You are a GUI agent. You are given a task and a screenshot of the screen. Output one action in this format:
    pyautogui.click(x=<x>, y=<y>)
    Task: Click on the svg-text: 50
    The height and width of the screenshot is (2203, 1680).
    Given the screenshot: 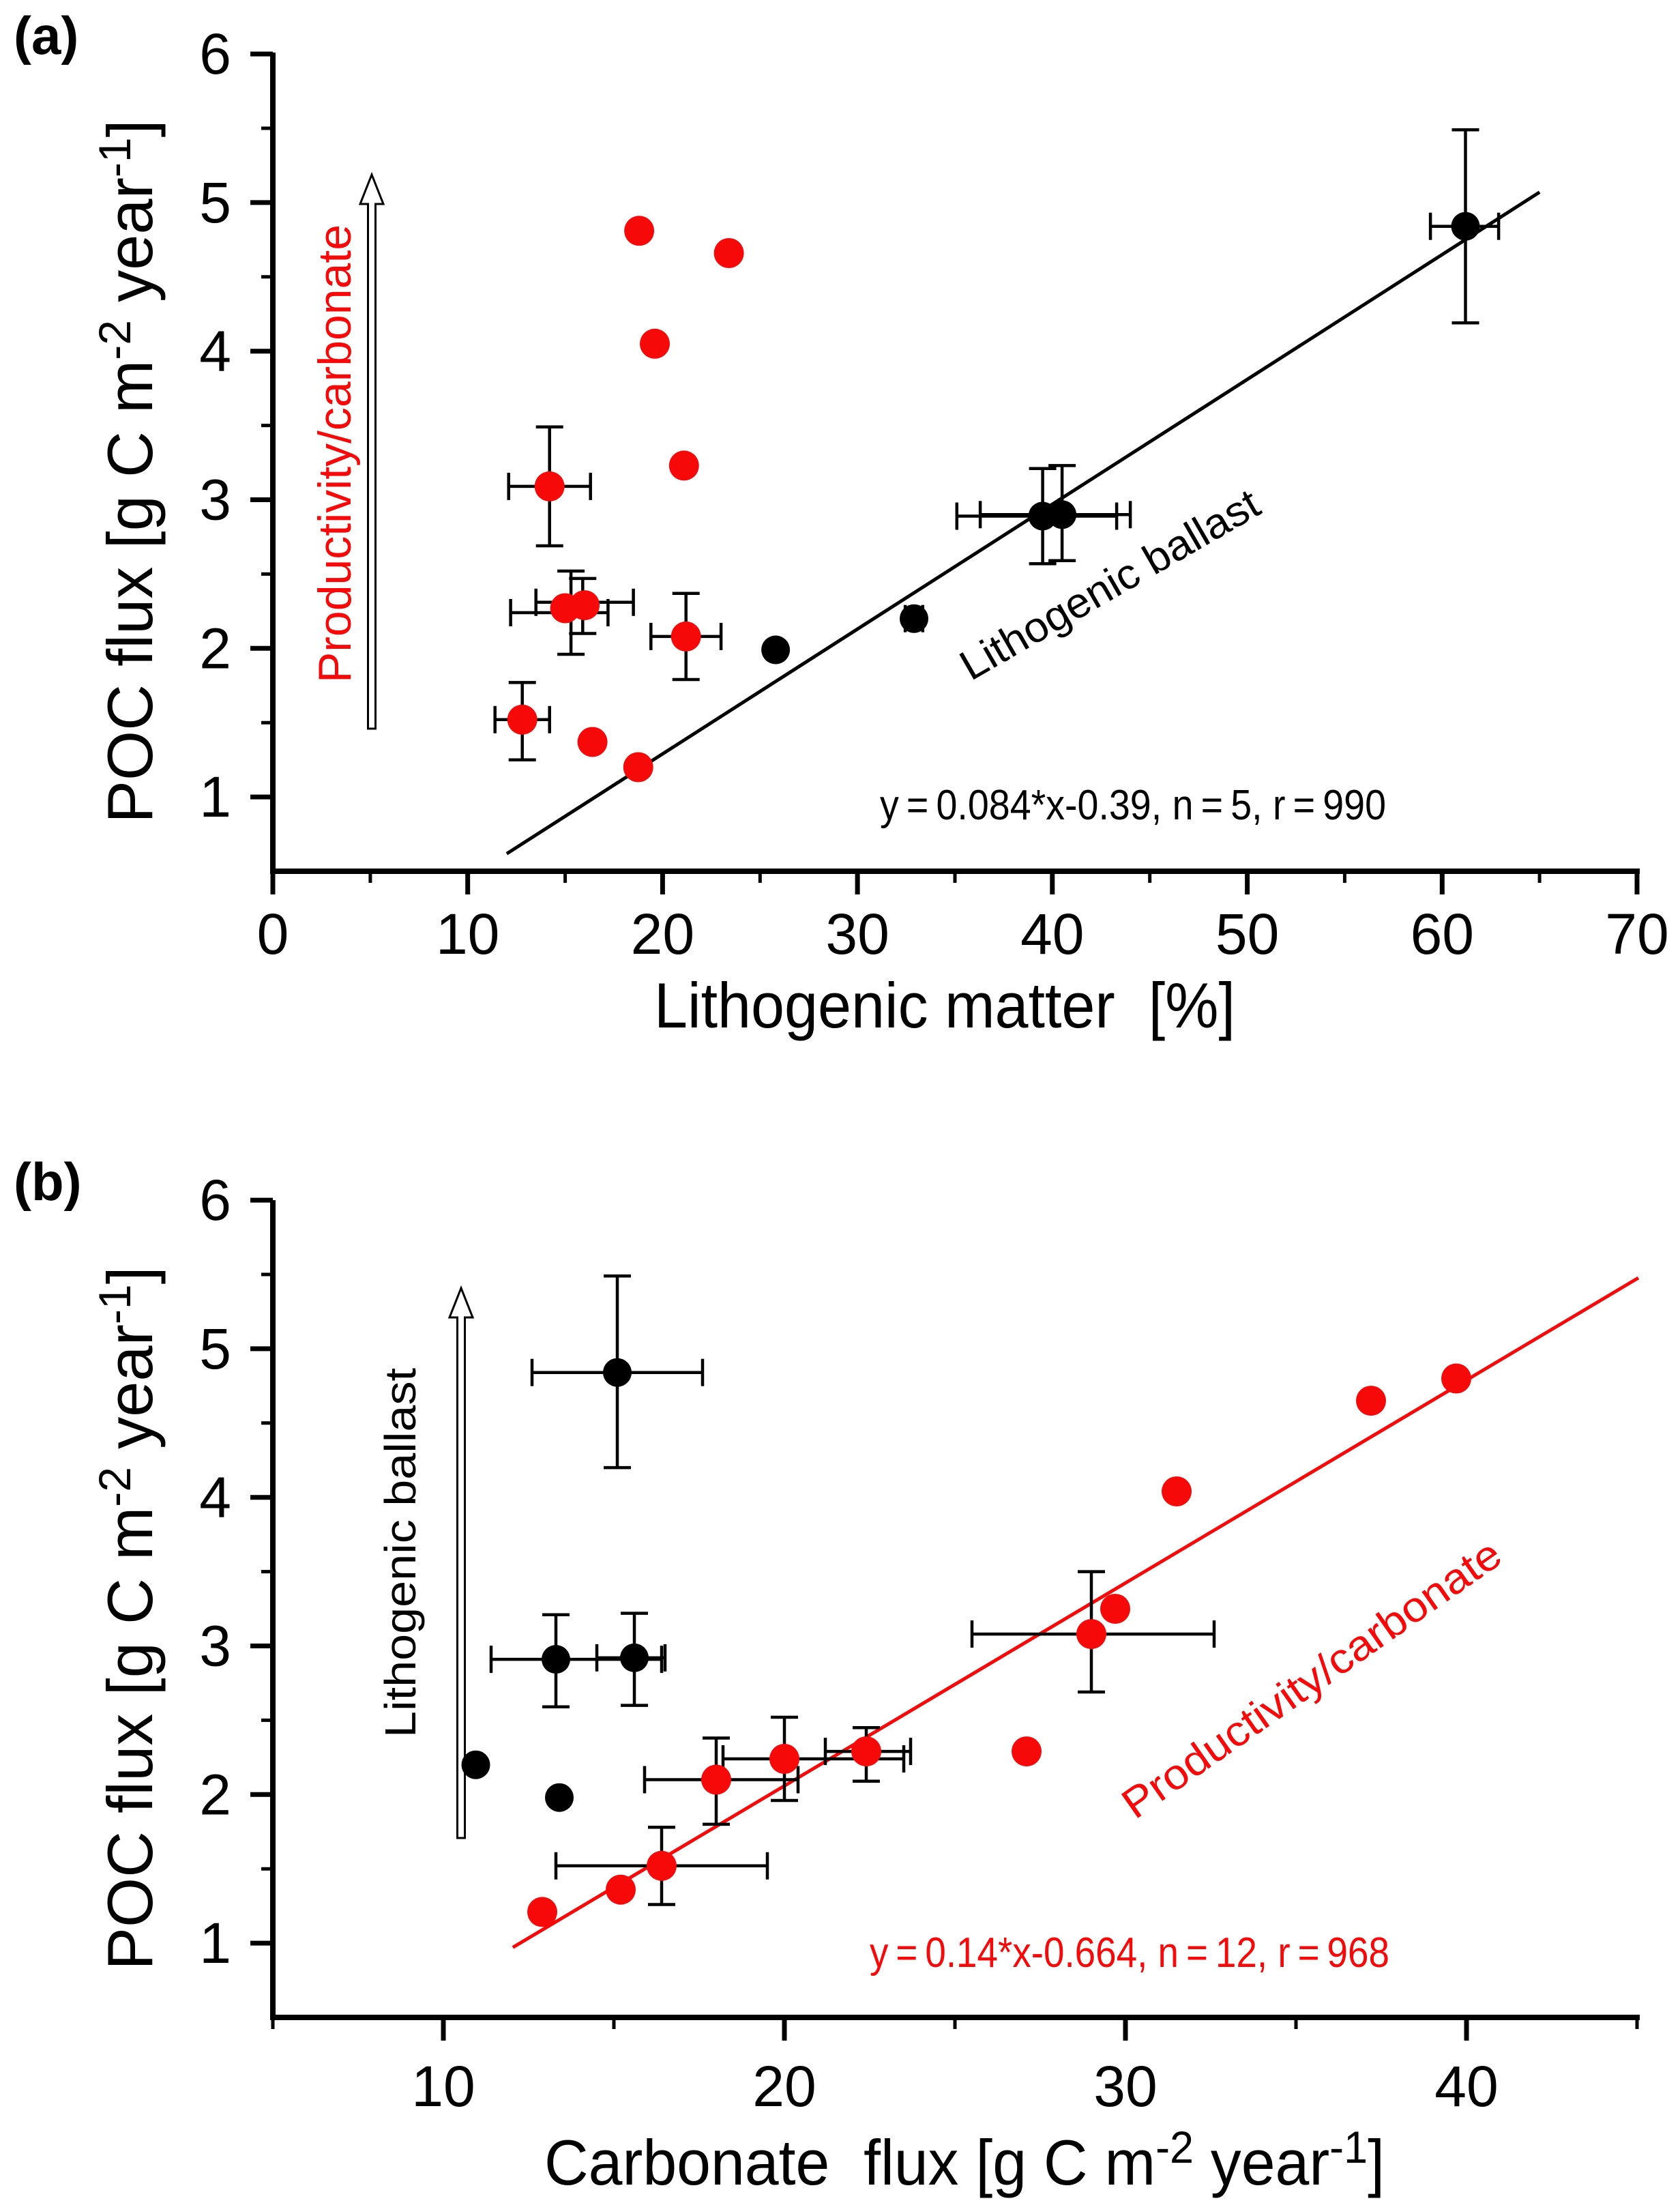 What is the action you would take?
    pyautogui.click(x=1247, y=934)
    